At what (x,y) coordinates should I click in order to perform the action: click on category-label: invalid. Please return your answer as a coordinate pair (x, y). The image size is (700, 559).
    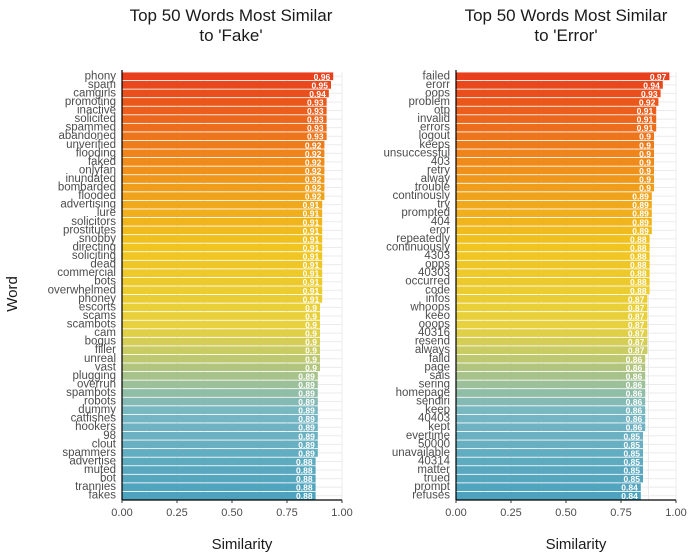
    Looking at the image, I should click on (433, 119).